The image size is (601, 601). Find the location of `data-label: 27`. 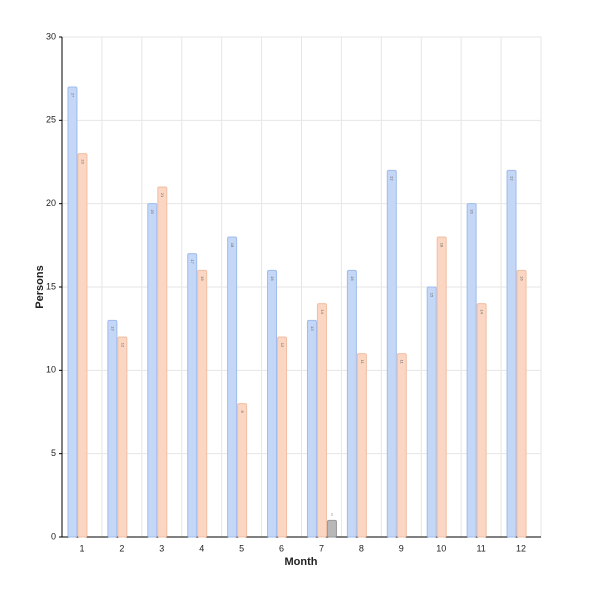

data-label: 27 is located at coordinates (72, 95).